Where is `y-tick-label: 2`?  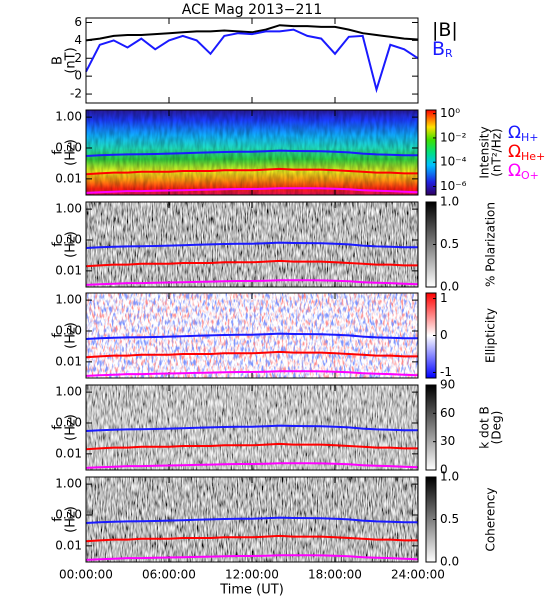 y-tick-label: 2 is located at coordinates (78, 58).